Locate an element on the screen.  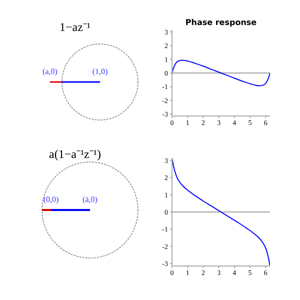
text: 1−az⁻¹ is located at coordinates (75, 27).